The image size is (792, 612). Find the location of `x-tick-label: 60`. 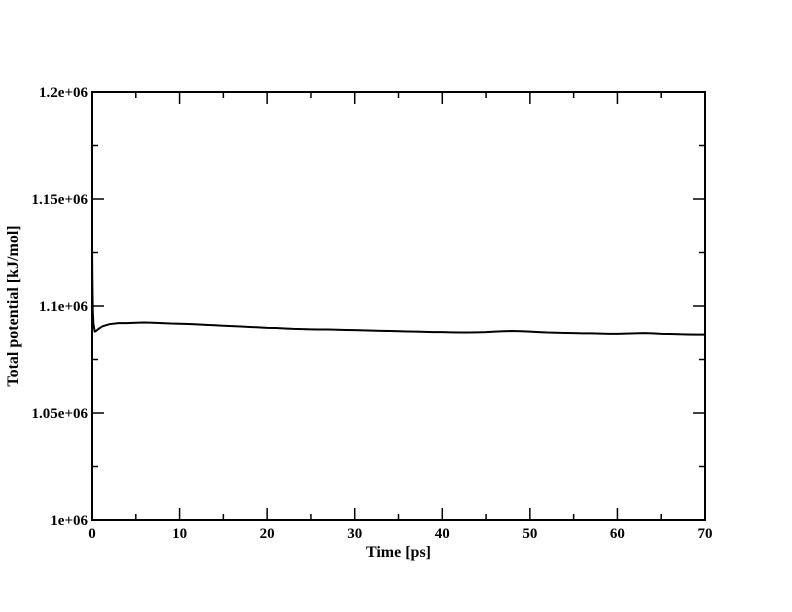

x-tick-label: 60 is located at coordinates (617, 534).